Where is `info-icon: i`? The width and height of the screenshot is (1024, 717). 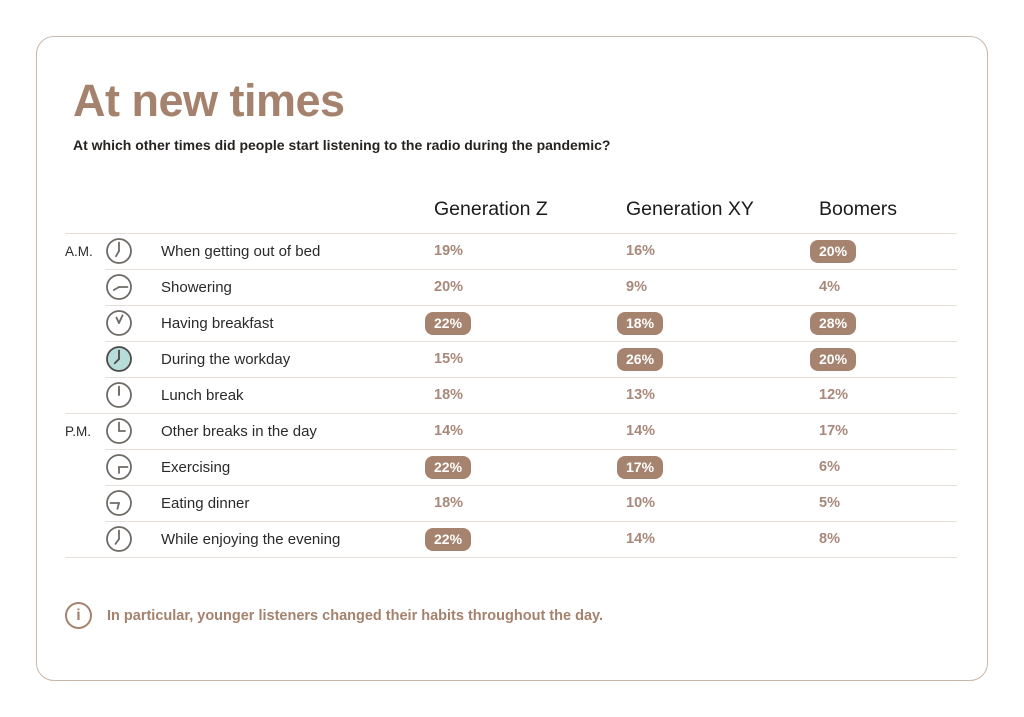 info-icon: i is located at coordinates (78, 616).